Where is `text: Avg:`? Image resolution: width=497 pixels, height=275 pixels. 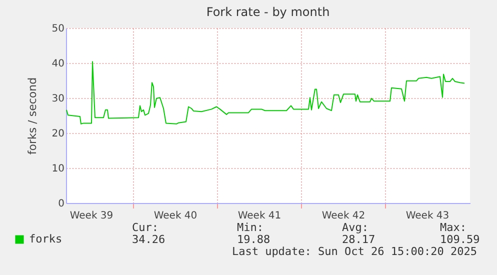 text: Avg: is located at coordinates (355, 227).